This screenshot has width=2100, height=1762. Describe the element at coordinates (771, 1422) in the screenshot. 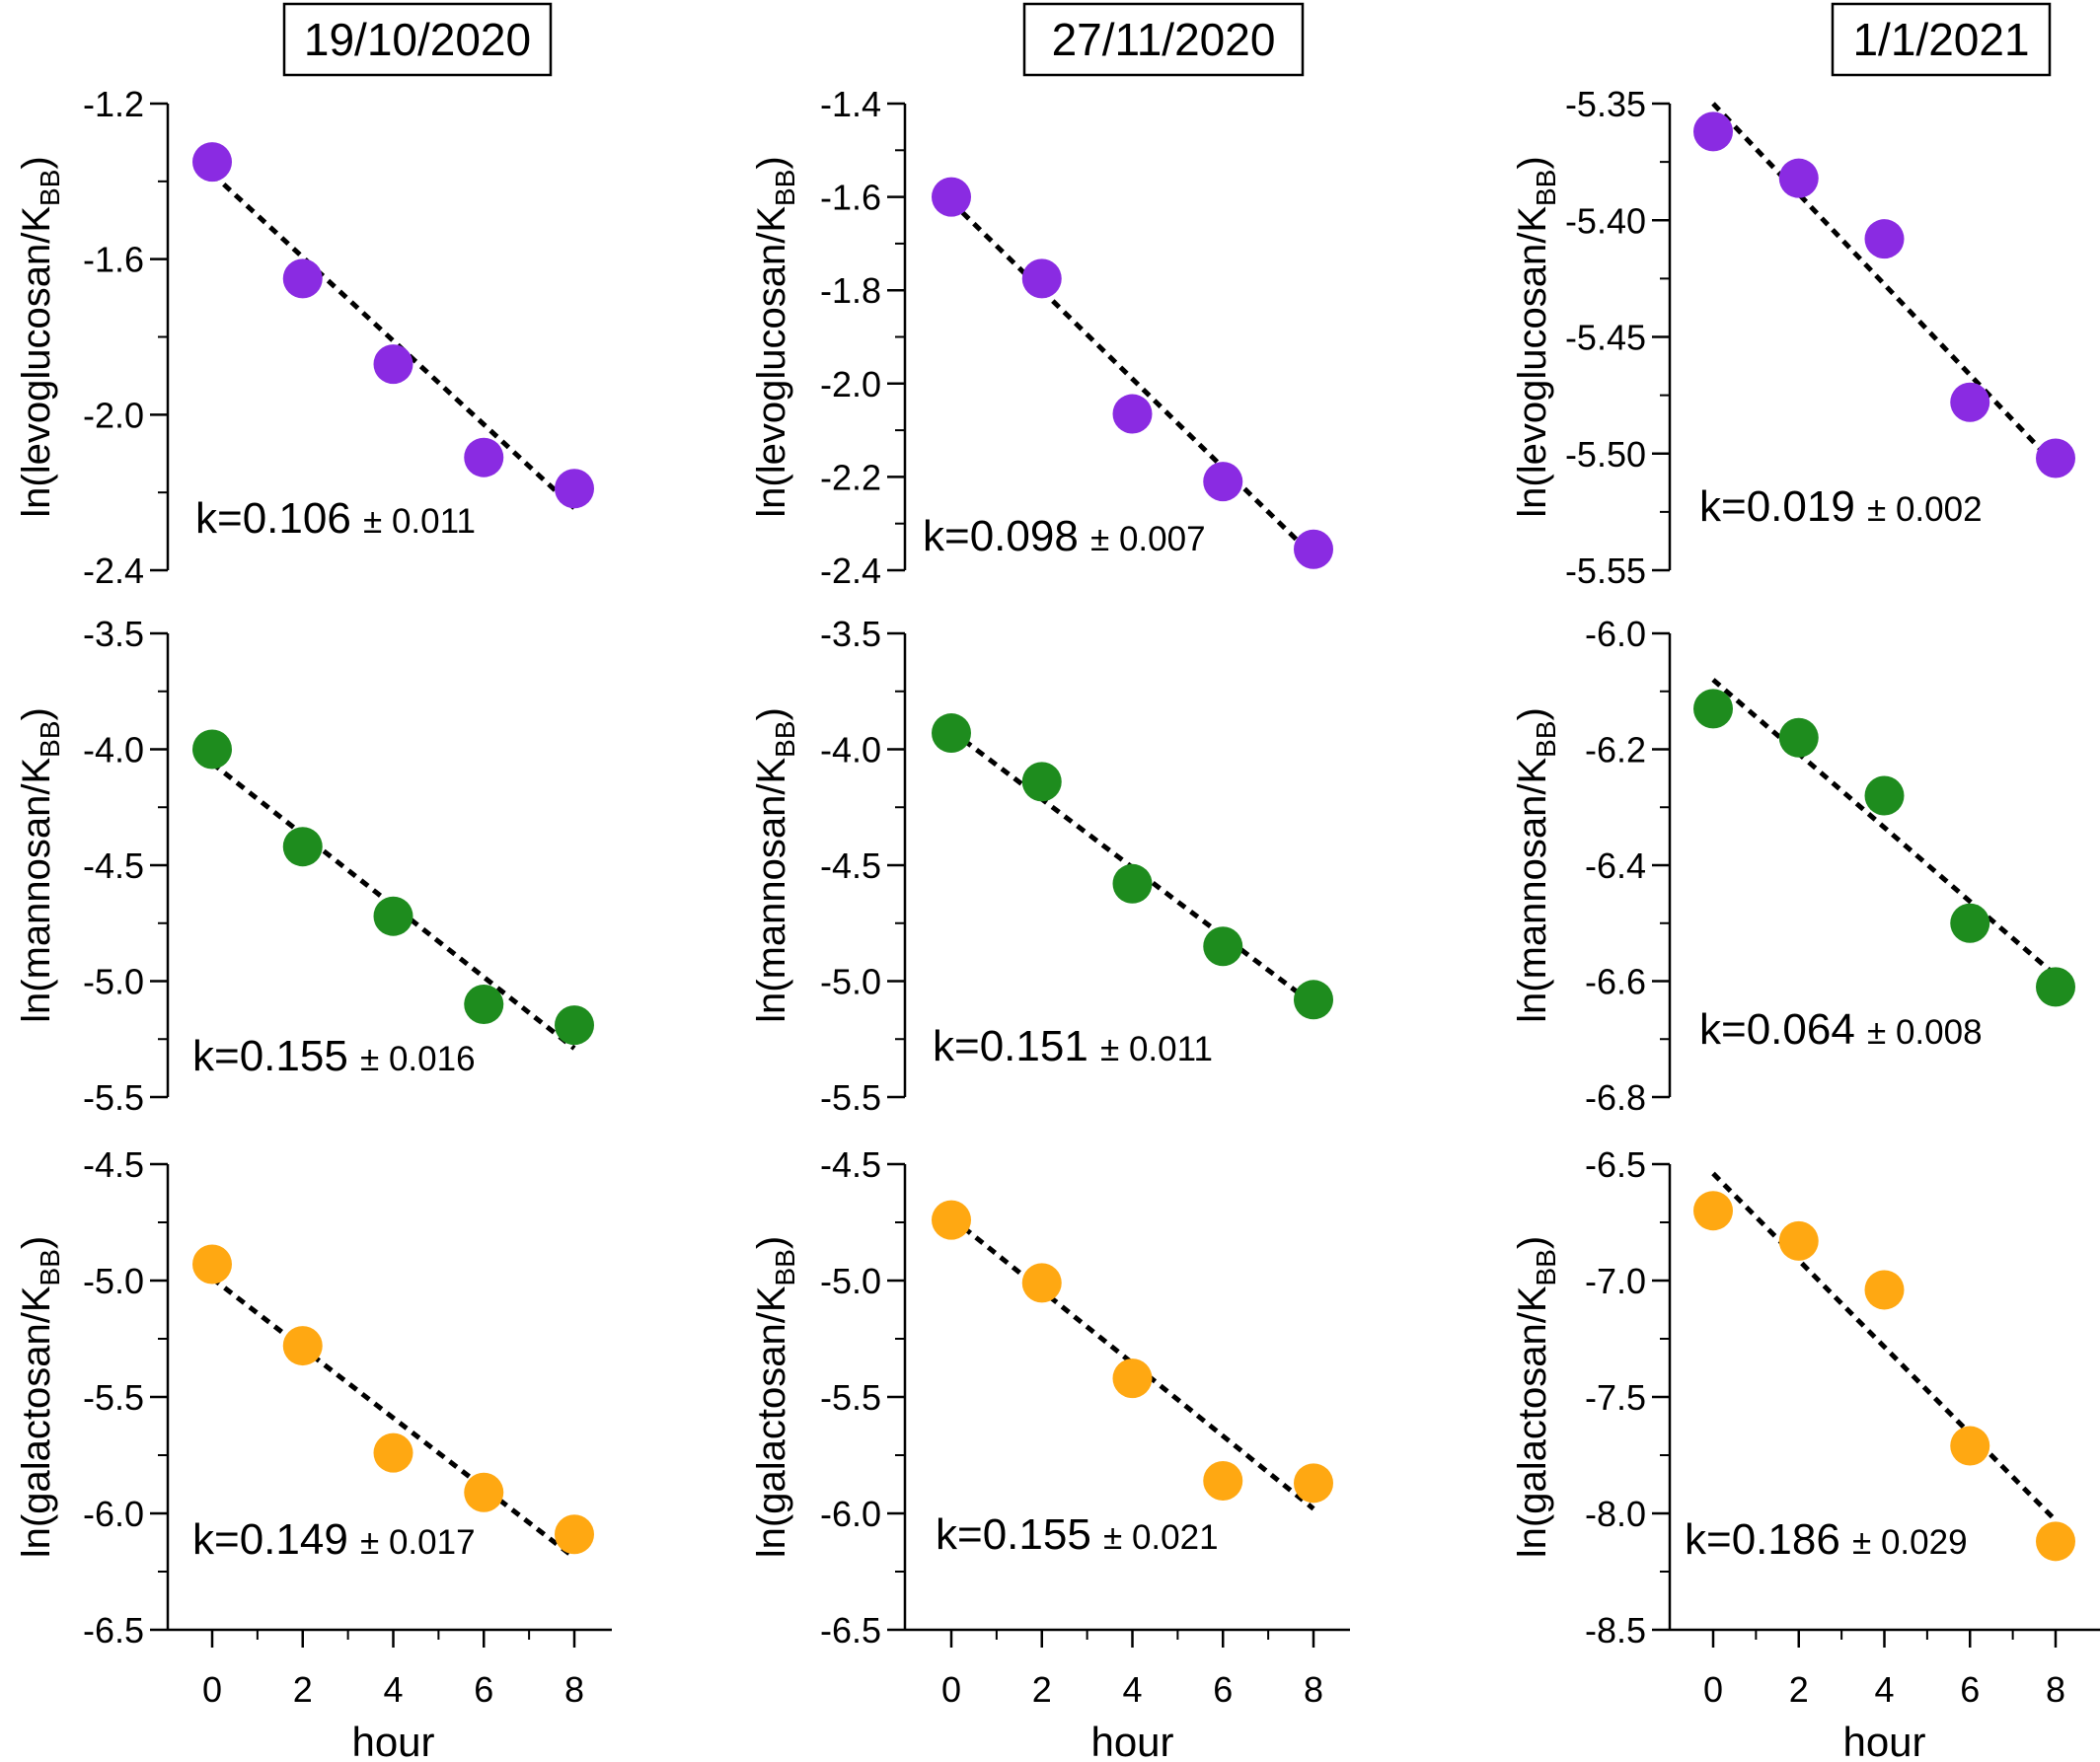

I see `y-axis-label-main: ln(galactosan/K` at that location.